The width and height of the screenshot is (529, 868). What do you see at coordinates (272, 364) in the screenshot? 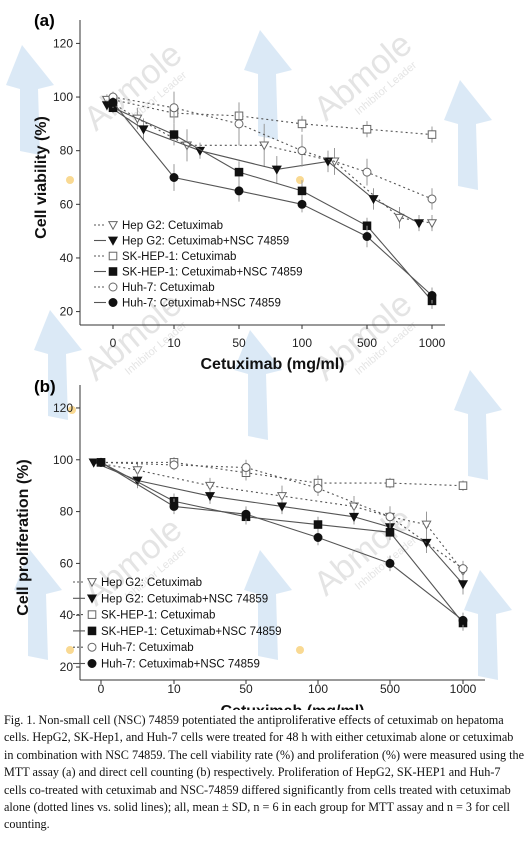
I see `x-axis-title: Cetuximab (mg/ml)` at bounding box center [272, 364].